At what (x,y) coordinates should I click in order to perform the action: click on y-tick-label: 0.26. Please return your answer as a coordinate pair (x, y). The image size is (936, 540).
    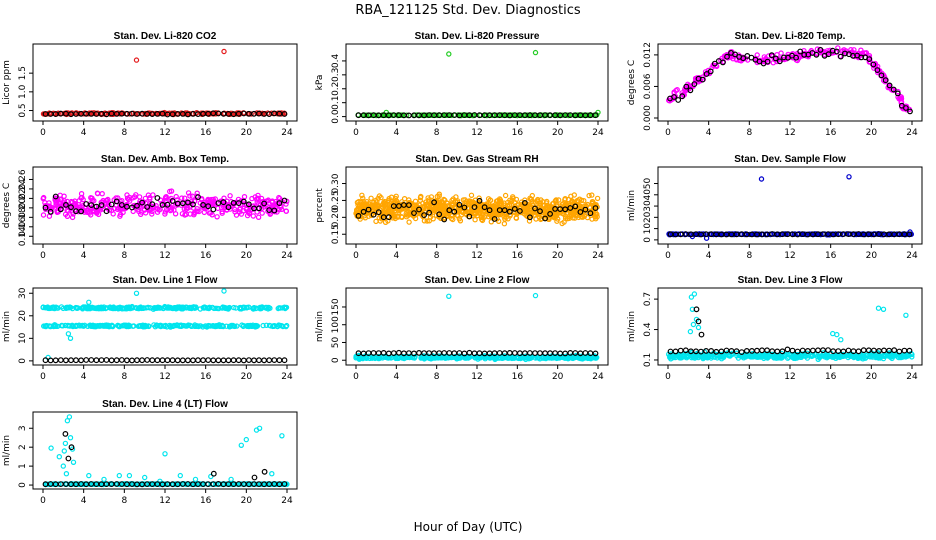
    Looking at the image, I should click on (23, 179).